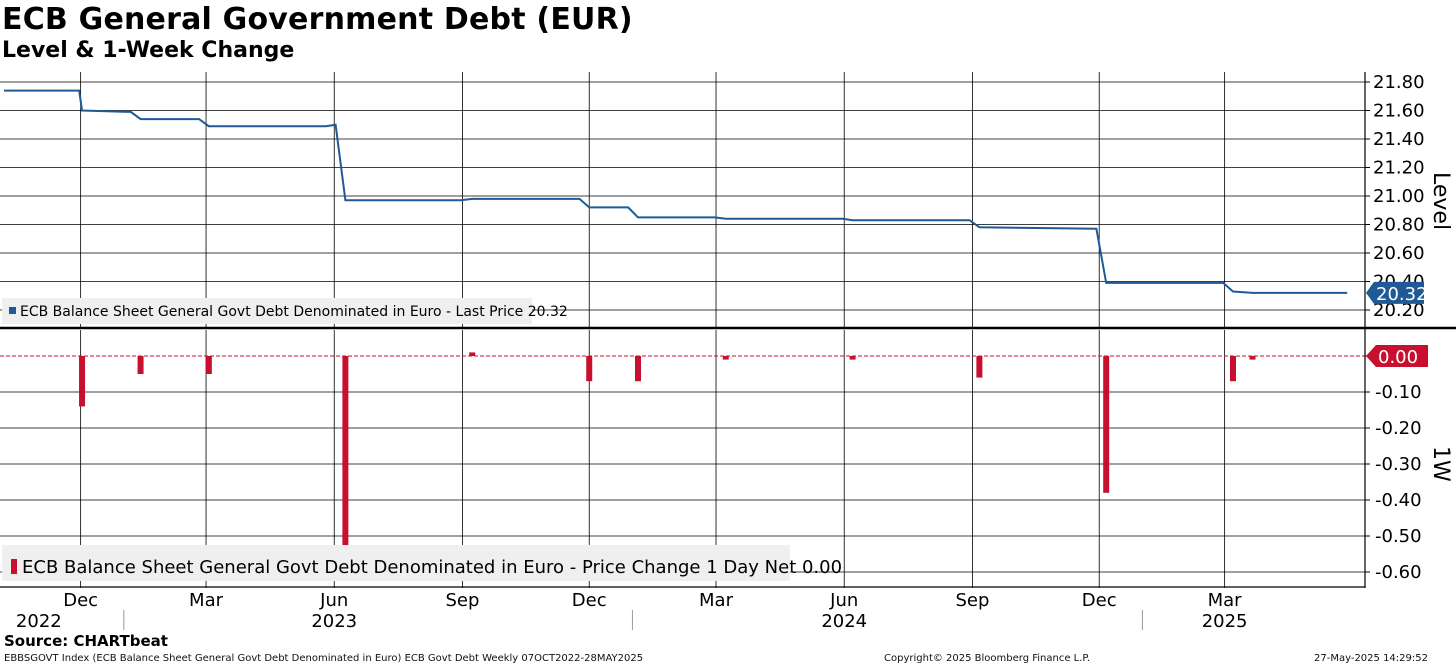 This screenshot has width=1456, height=668. Describe the element at coordinates (1399, 253) in the screenshot. I see `top-ytick-label: 20.60` at that location.